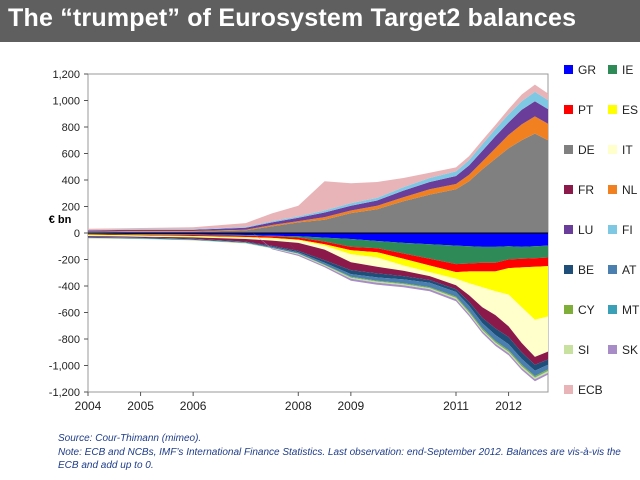 The image size is (640, 480). I want to click on y-tick-label: -400, so click(69, 287).